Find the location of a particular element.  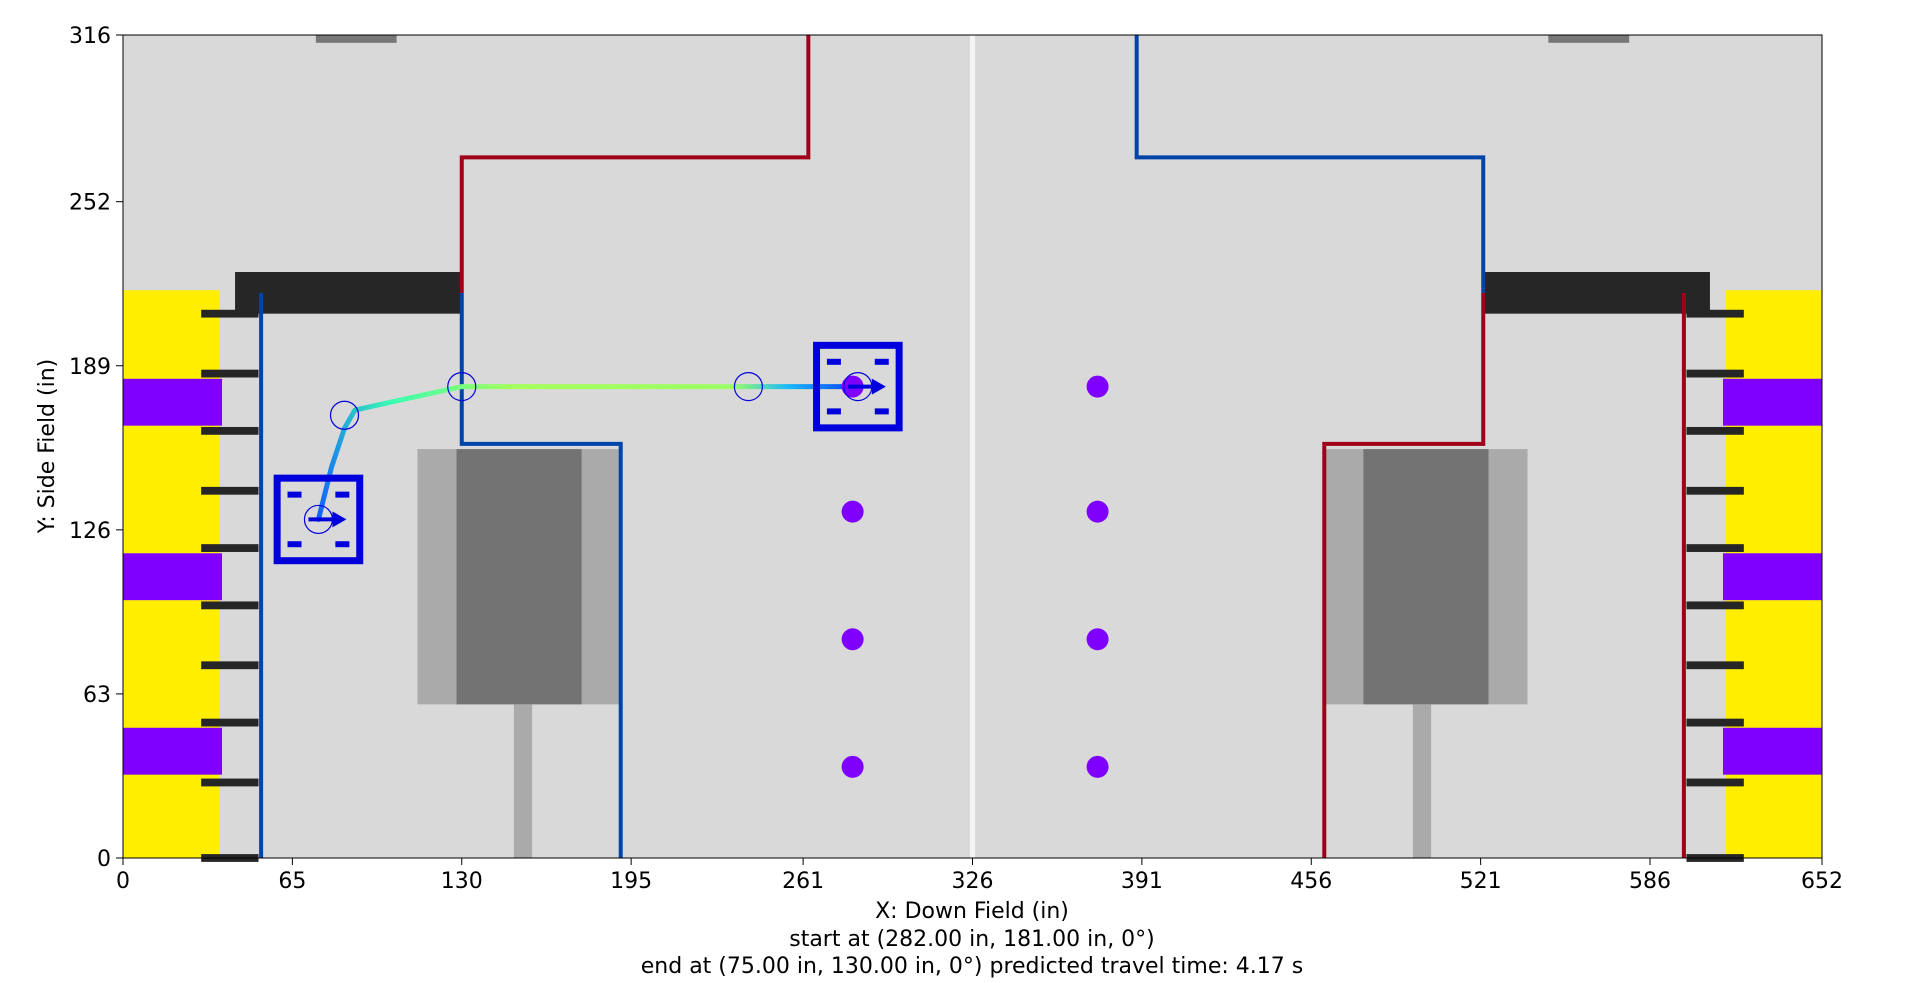

x-tick-label: 0 is located at coordinates (123, 881).